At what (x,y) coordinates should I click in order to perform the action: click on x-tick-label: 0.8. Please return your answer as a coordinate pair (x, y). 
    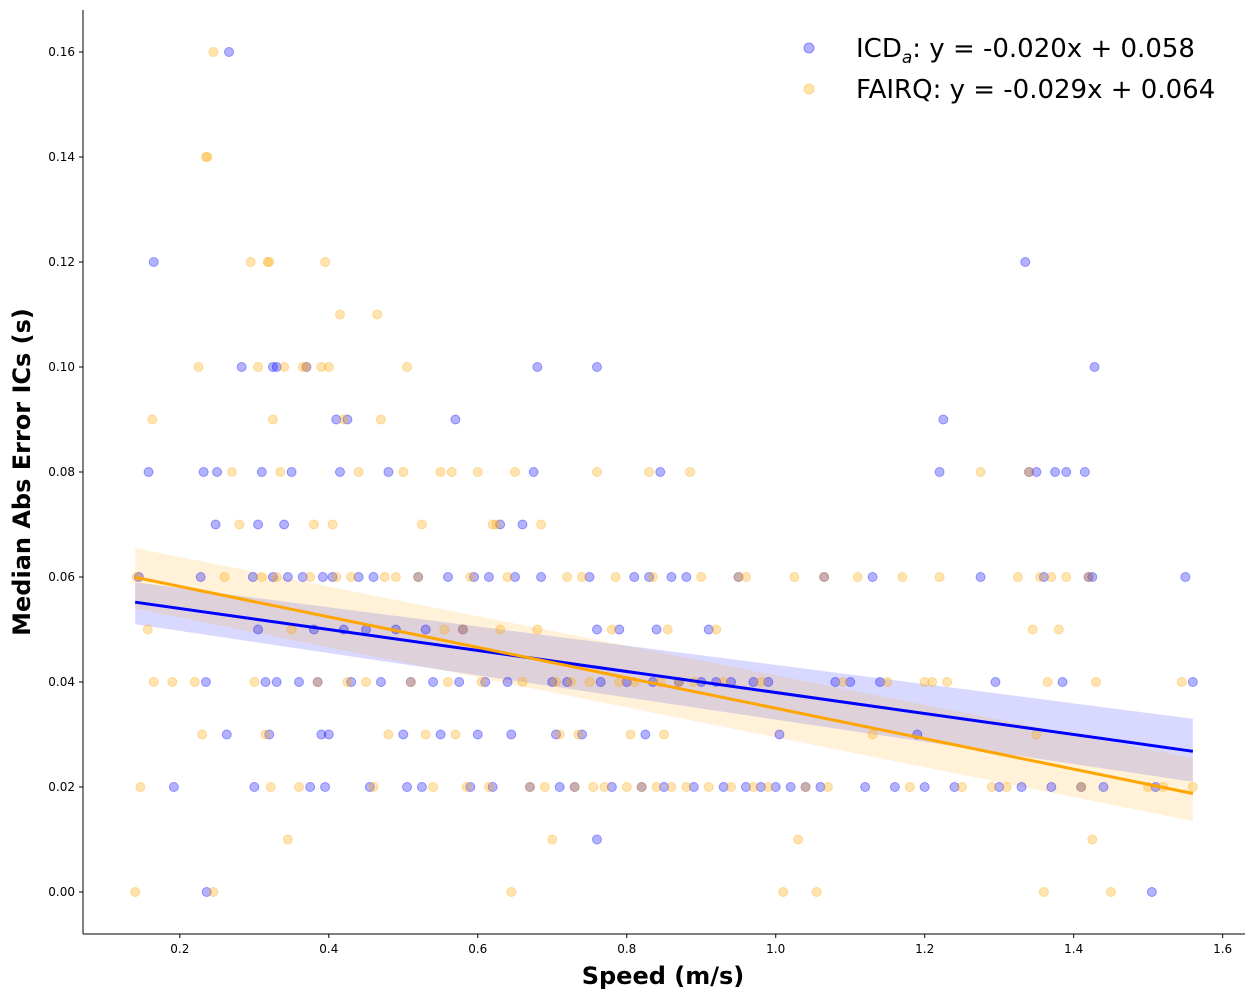
    Looking at the image, I should click on (626, 949).